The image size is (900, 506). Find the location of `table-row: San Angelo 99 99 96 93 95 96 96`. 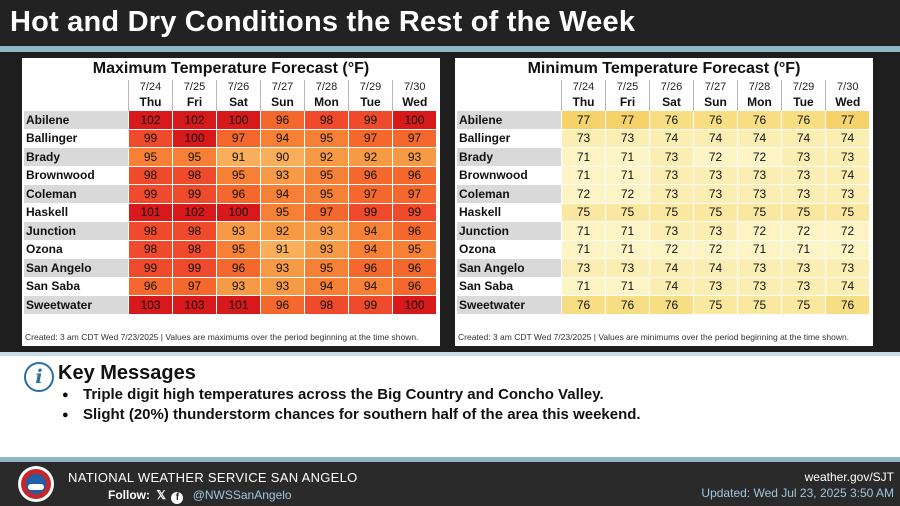

table-row: San Angelo 99 99 96 93 95 96 96 is located at coordinates (230, 268).